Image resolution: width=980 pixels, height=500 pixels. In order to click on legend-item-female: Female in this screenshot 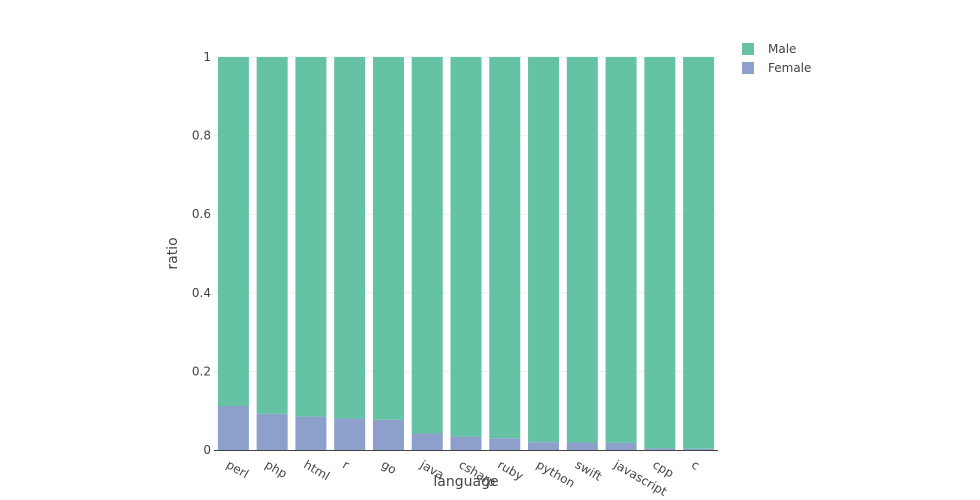, I will do `click(776, 68)`.